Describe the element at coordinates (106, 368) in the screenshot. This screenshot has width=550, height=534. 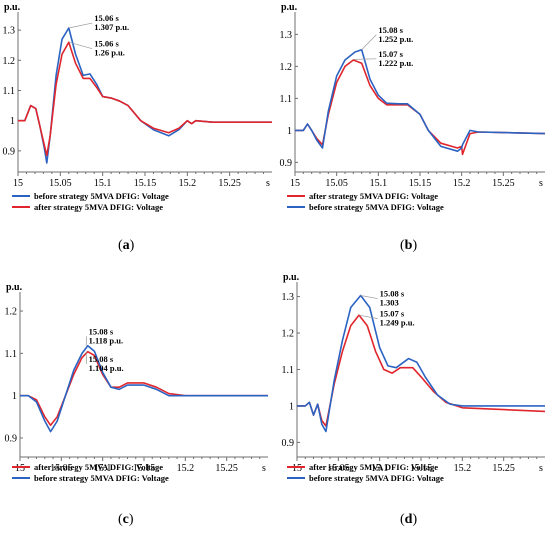
I see `annotation-label: 1.104 p.u.` at that location.